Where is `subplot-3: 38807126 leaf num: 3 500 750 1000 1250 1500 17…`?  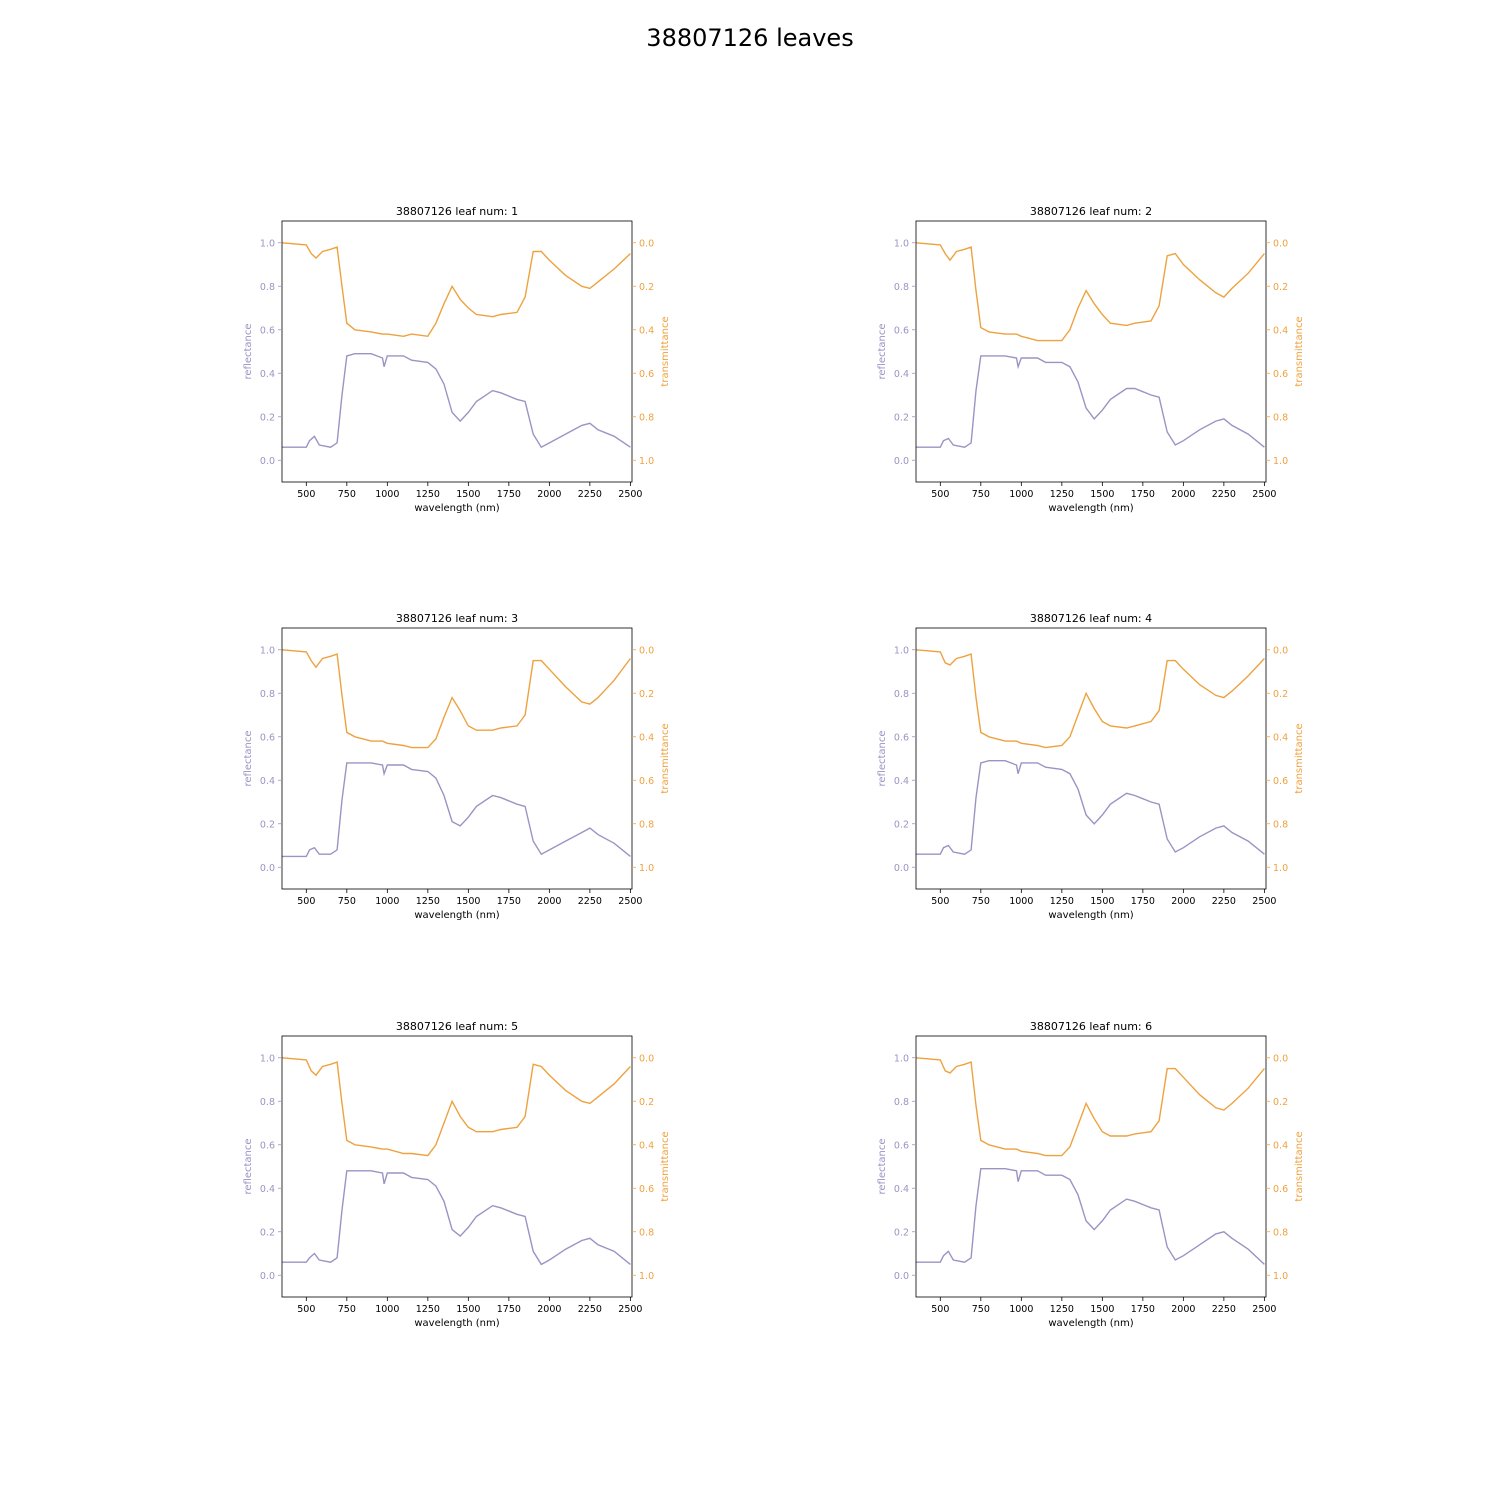
subplot-3: 38807126 leaf num: 3 500 750 1000 1250 1500 17… is located at coordinates (457, 766).